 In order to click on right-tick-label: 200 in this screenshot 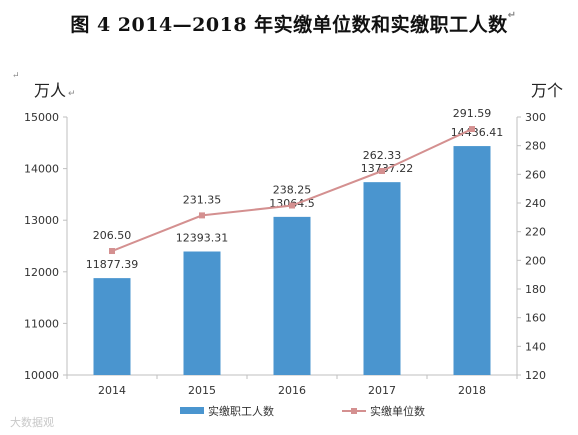, I will do `click(535, 260)`.